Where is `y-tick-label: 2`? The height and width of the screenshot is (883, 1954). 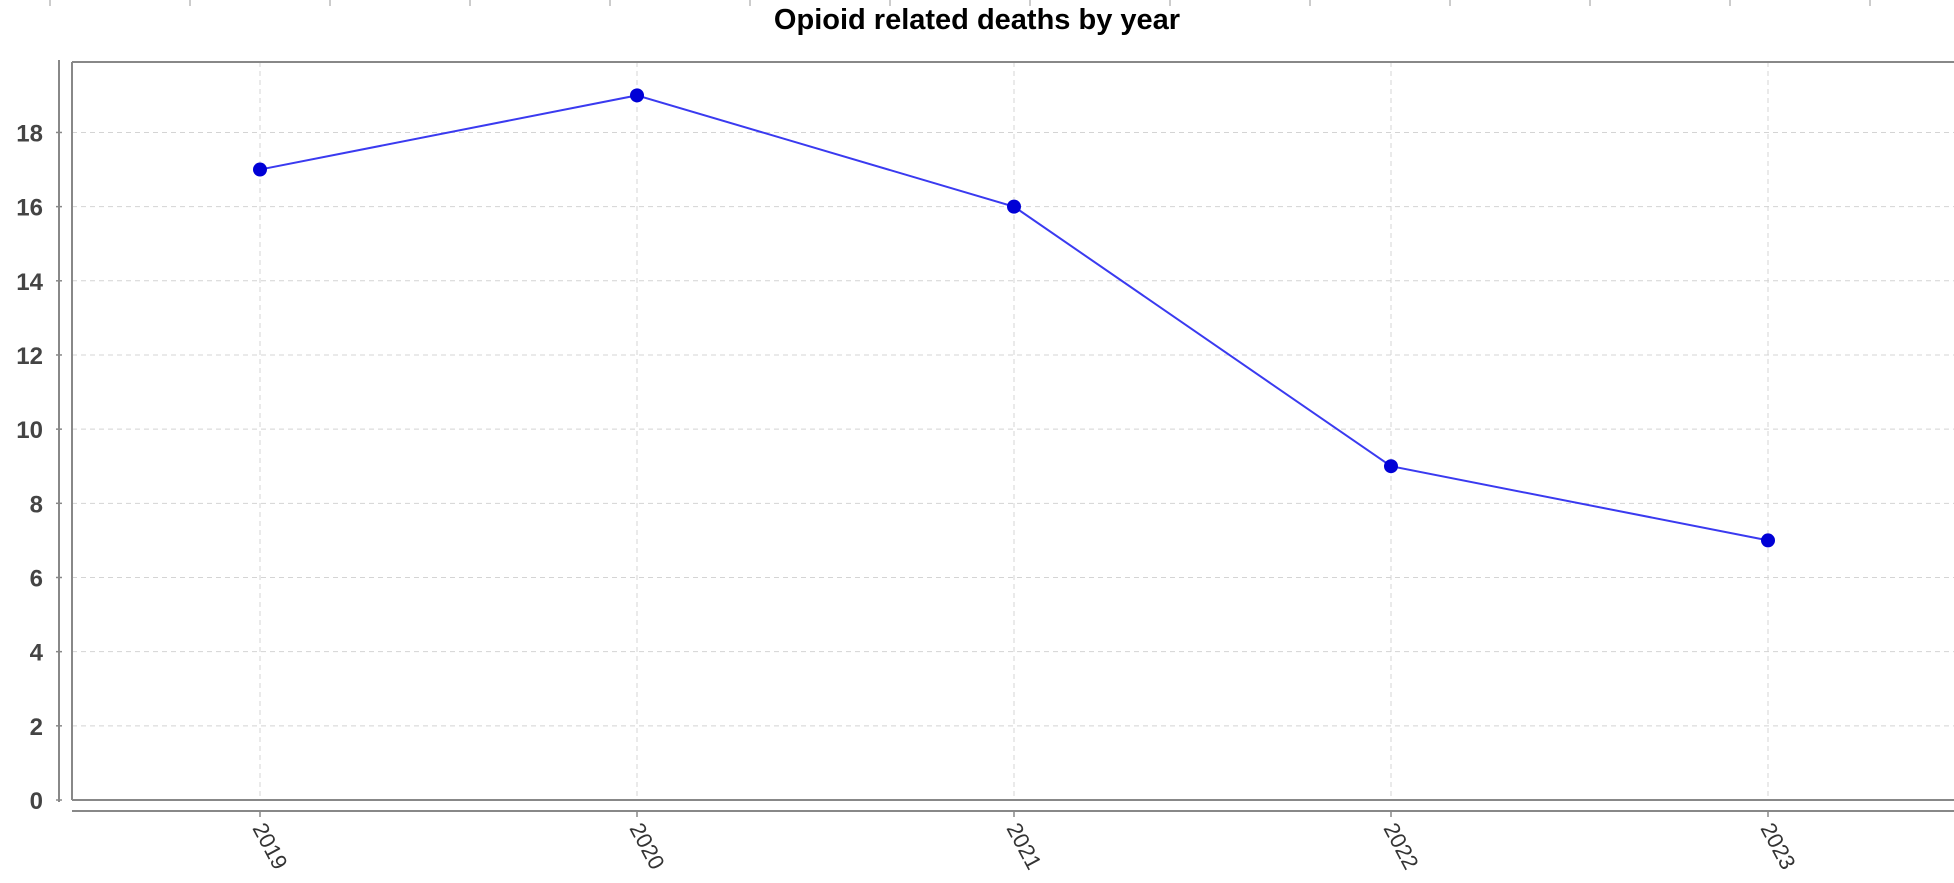
y-tick-label: 2 is located at coordinates (36, 727).